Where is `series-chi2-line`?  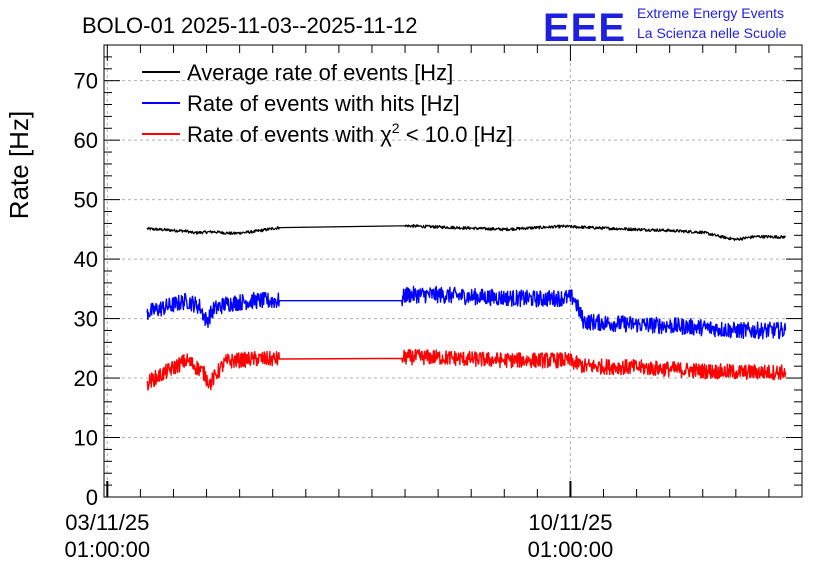
series-chi2-line is located at coordinates (466, 369).